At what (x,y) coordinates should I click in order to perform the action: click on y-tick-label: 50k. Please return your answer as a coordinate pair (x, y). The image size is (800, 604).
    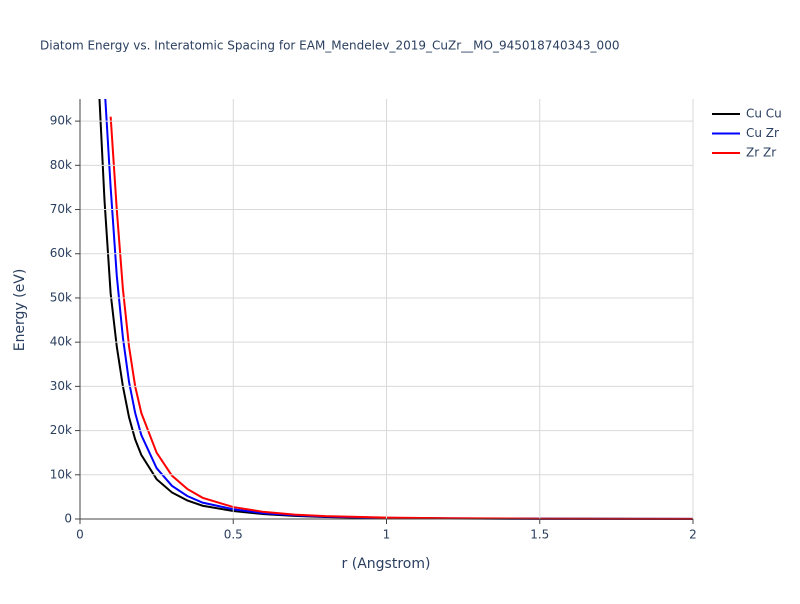
    Looking at the image, I should click on (61, 297).